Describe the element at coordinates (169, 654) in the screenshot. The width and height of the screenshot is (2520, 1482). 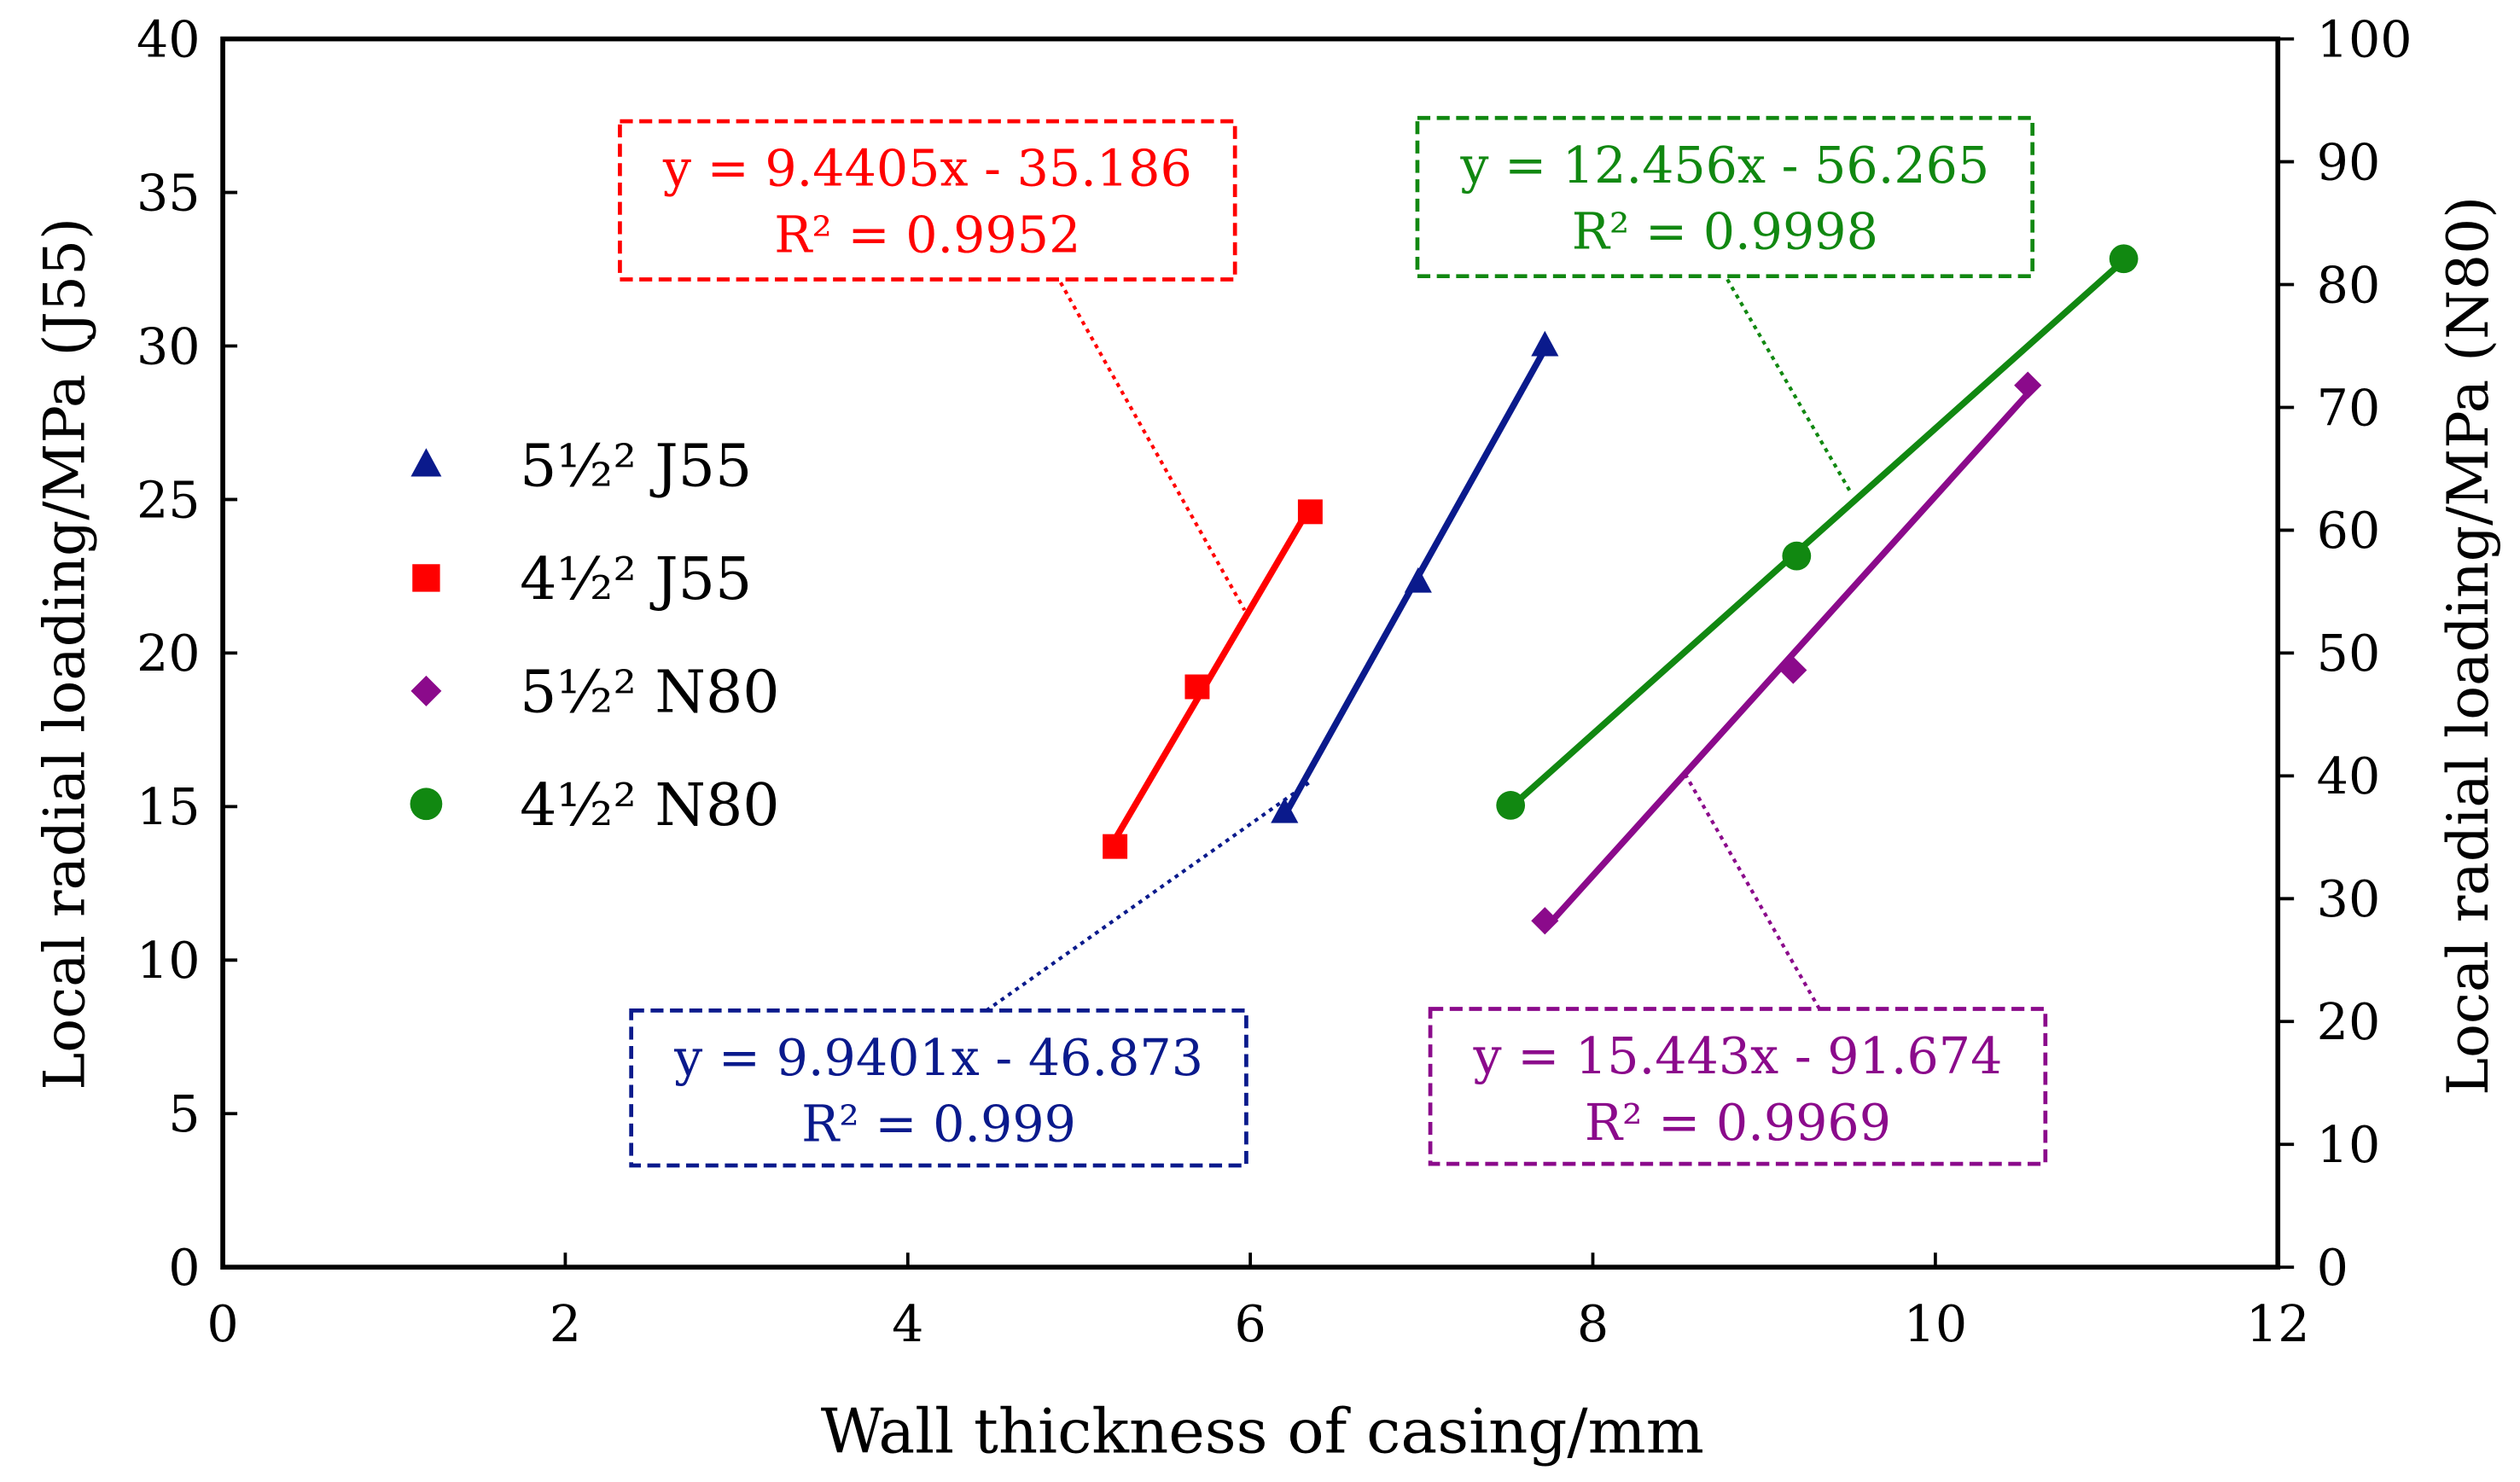
I see `y-tick-label: 20` at that location.